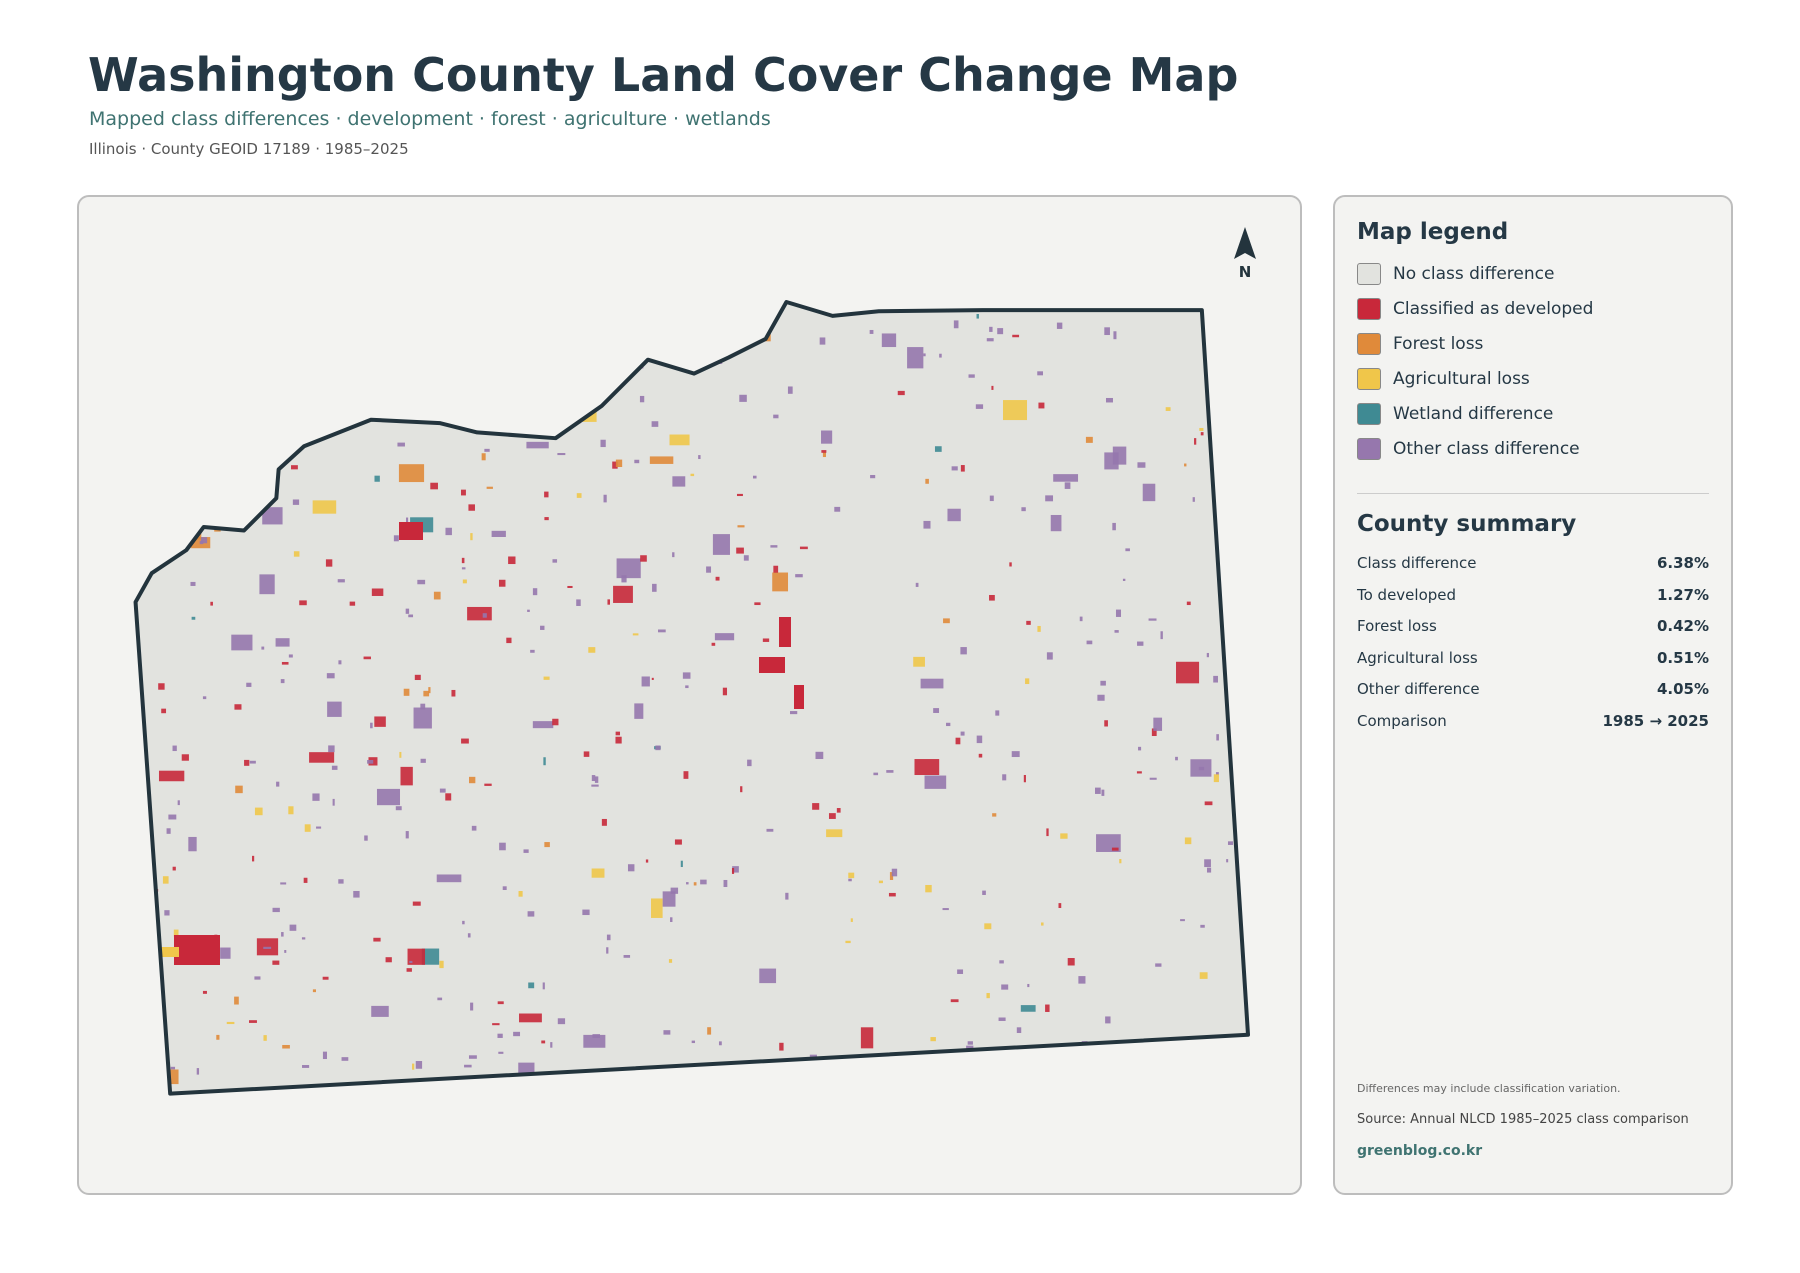 This screenshot has width=1800, height=1273. Describe the element at coordinates (1682, 689) in the screenshot. I see `summary-value: 4.05%` at that location.